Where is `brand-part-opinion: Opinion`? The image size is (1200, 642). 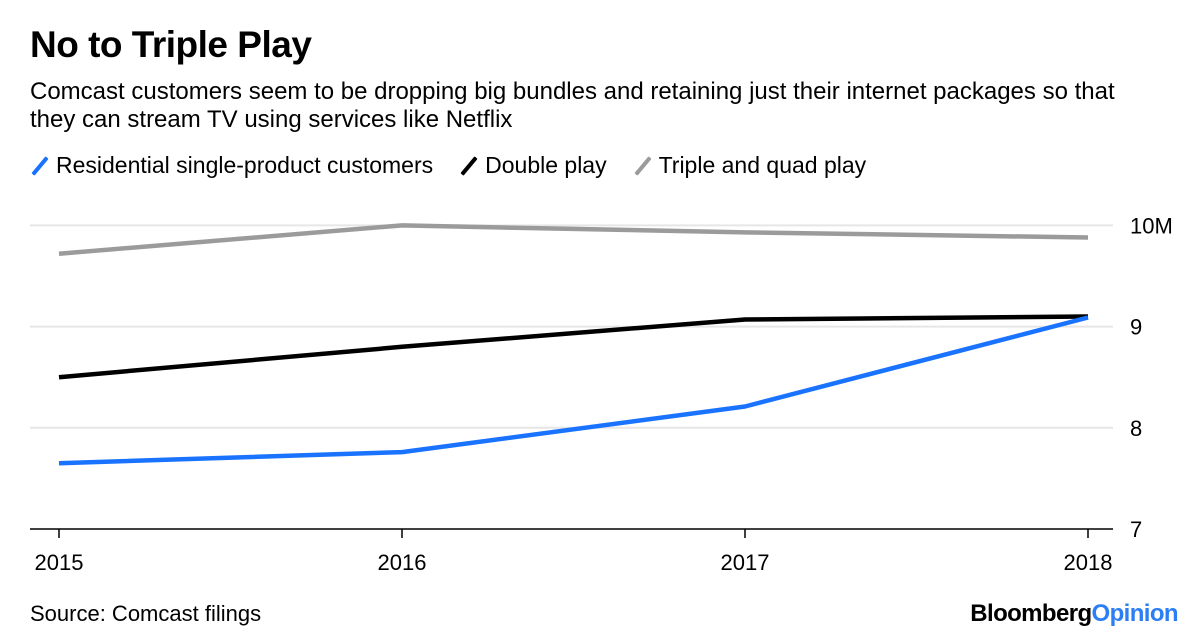
brand-part-opinion: Opinion is located at coordinates (1135, 613).